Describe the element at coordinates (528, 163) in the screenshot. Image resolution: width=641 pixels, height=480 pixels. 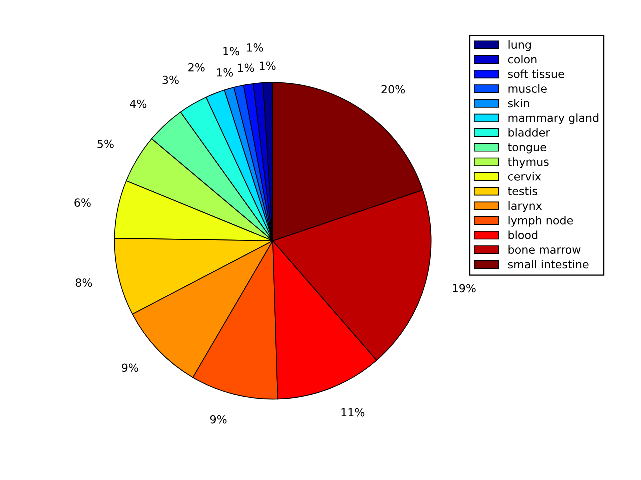
I see `legend-label: thymus` at that location.